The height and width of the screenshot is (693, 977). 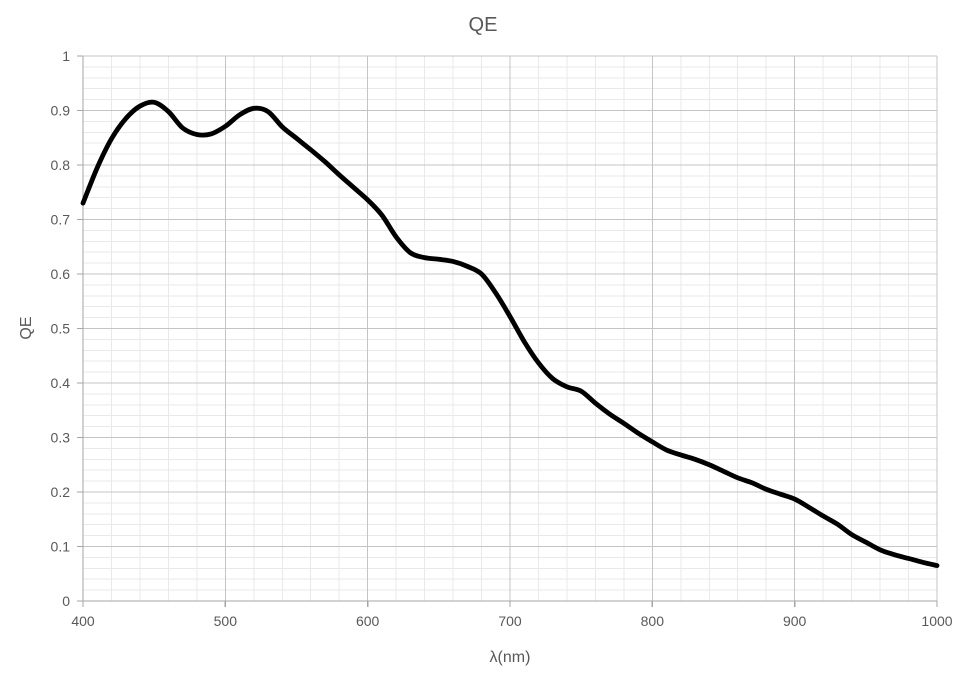 I want to click on y-tick-label: 1, so click(x=66, y=56).